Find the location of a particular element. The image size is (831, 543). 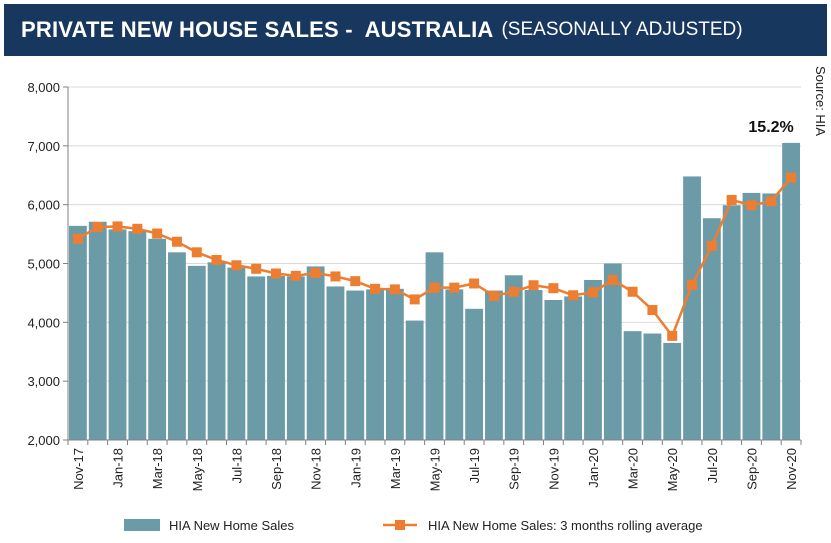

x-tick-label: Sep-18 is located at coordinates (276, 469).